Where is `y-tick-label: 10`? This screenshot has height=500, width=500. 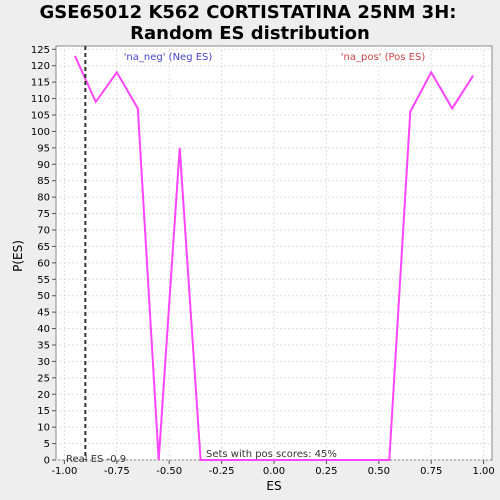 y-tick-label: 10 is located at coordinates (43, 428).